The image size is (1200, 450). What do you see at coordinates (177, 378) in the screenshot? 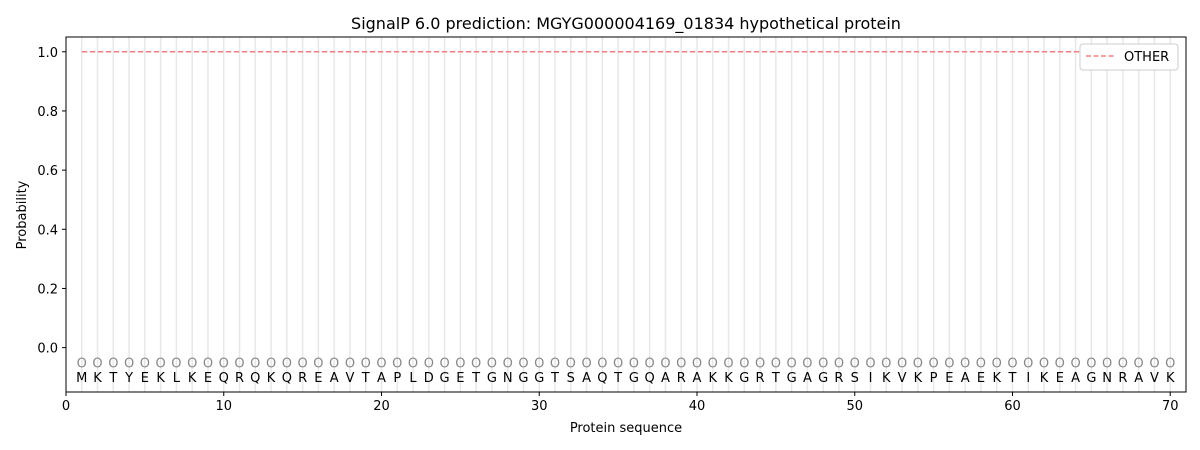
I see `residue-letter: L` at bounding box center [177, 378].